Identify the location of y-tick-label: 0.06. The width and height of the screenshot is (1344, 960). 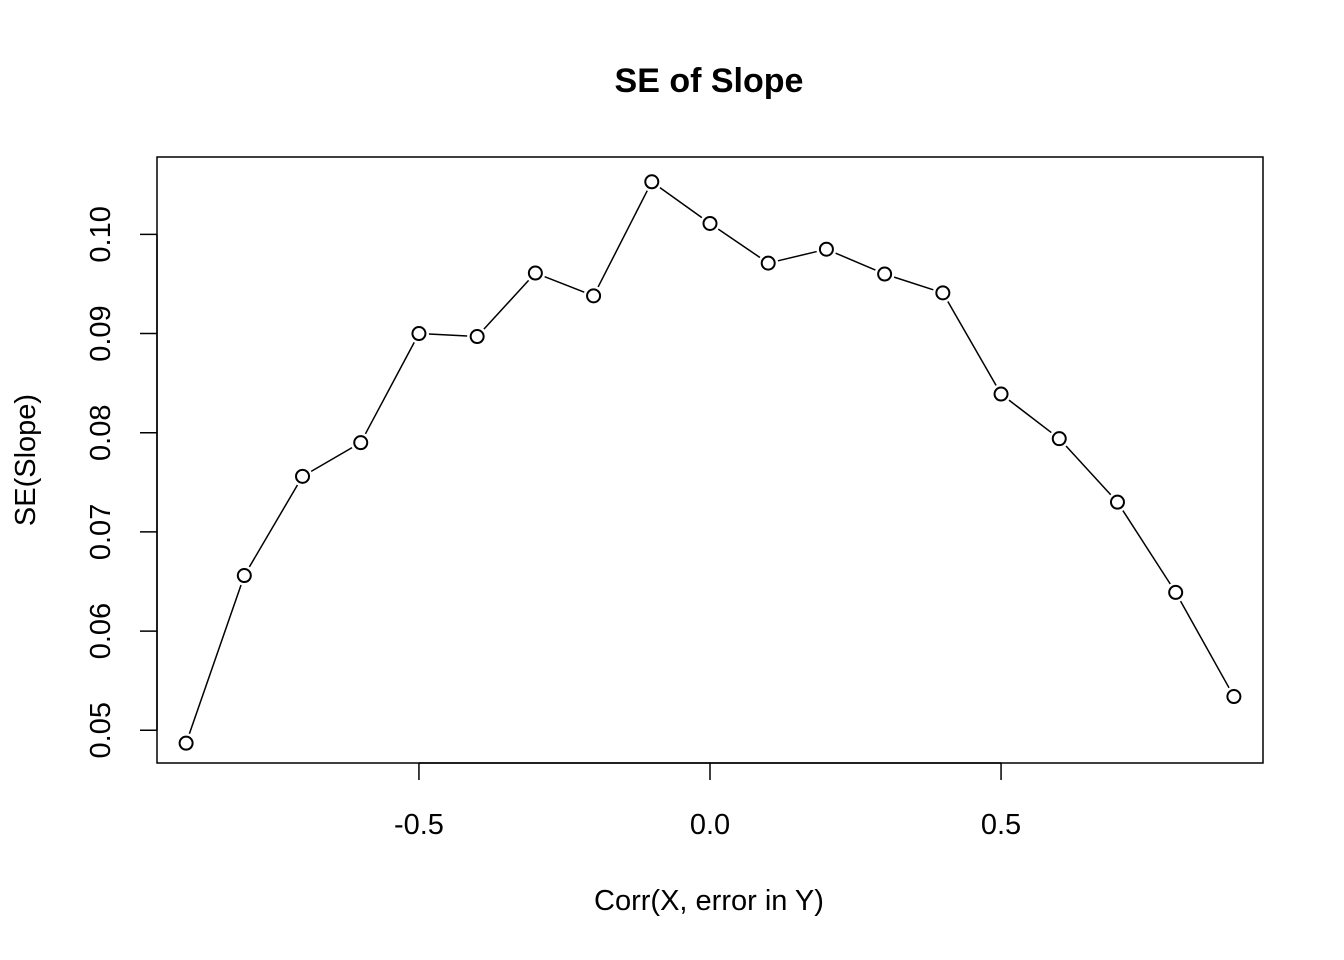
(101, 631).